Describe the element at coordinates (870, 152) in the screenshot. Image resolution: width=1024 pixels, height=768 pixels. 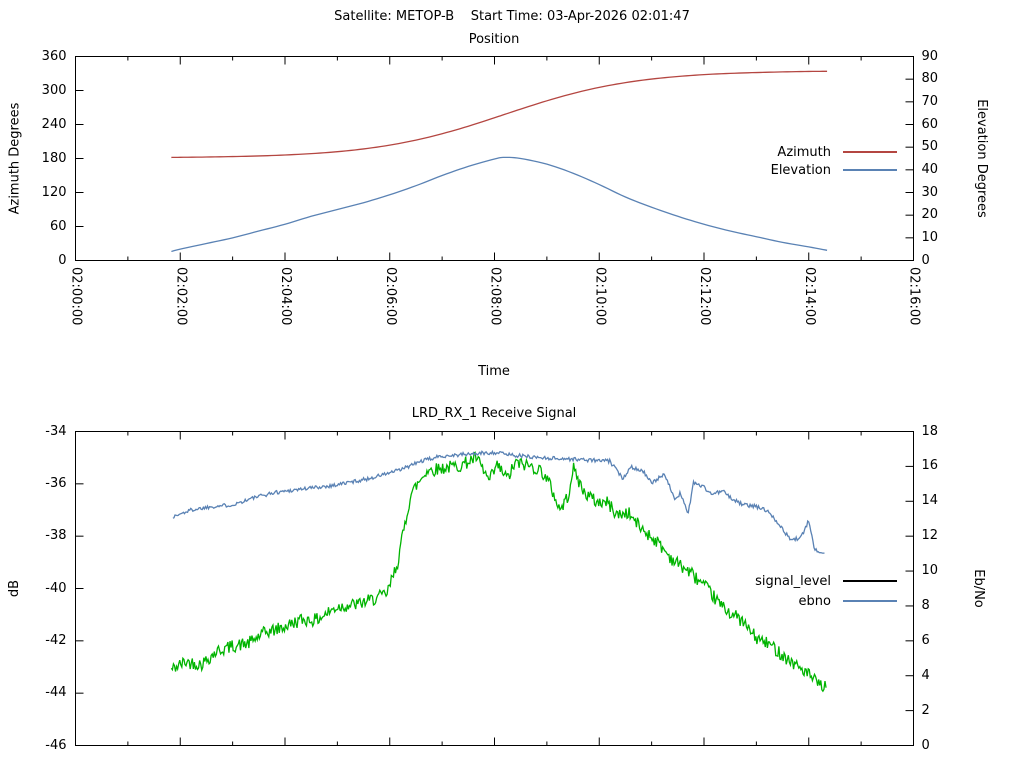
I see `legend-line-azimuth` at that location.